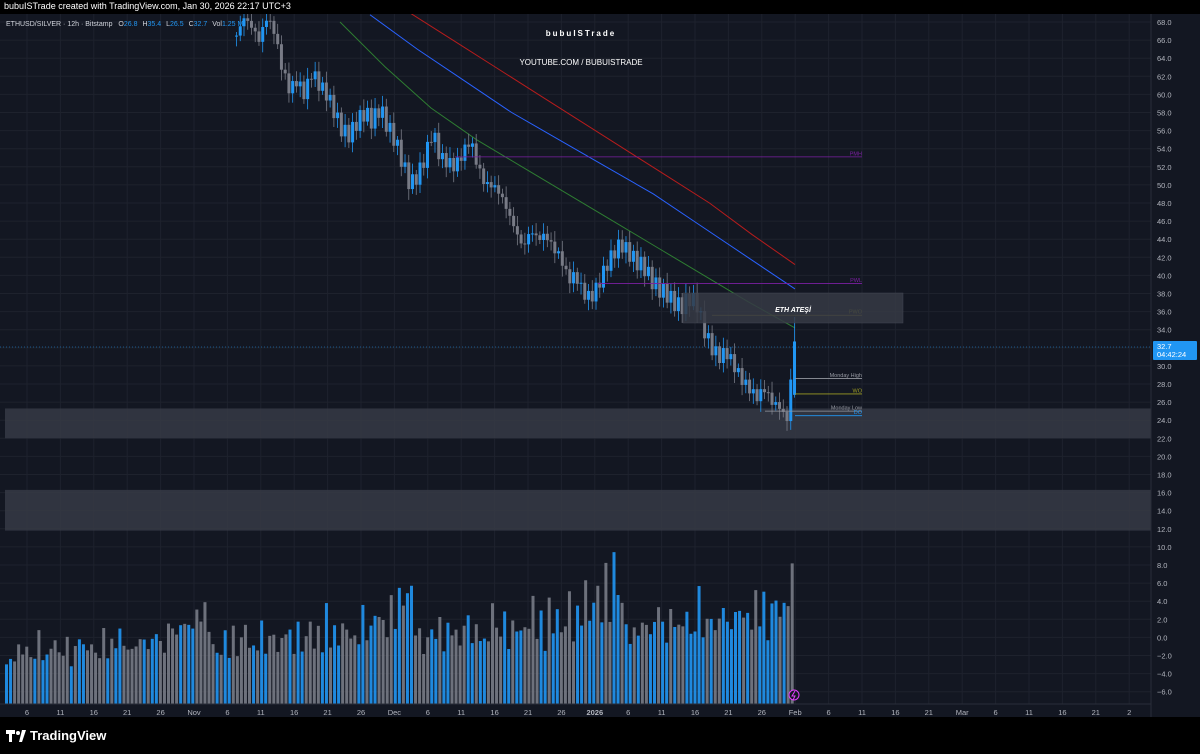 Image resolution: width=1200 pixels, height=754 pixels. Describe the element at coordinates (395, 712) in the screenshot. I see `time-tick-label: Dec` at that location.